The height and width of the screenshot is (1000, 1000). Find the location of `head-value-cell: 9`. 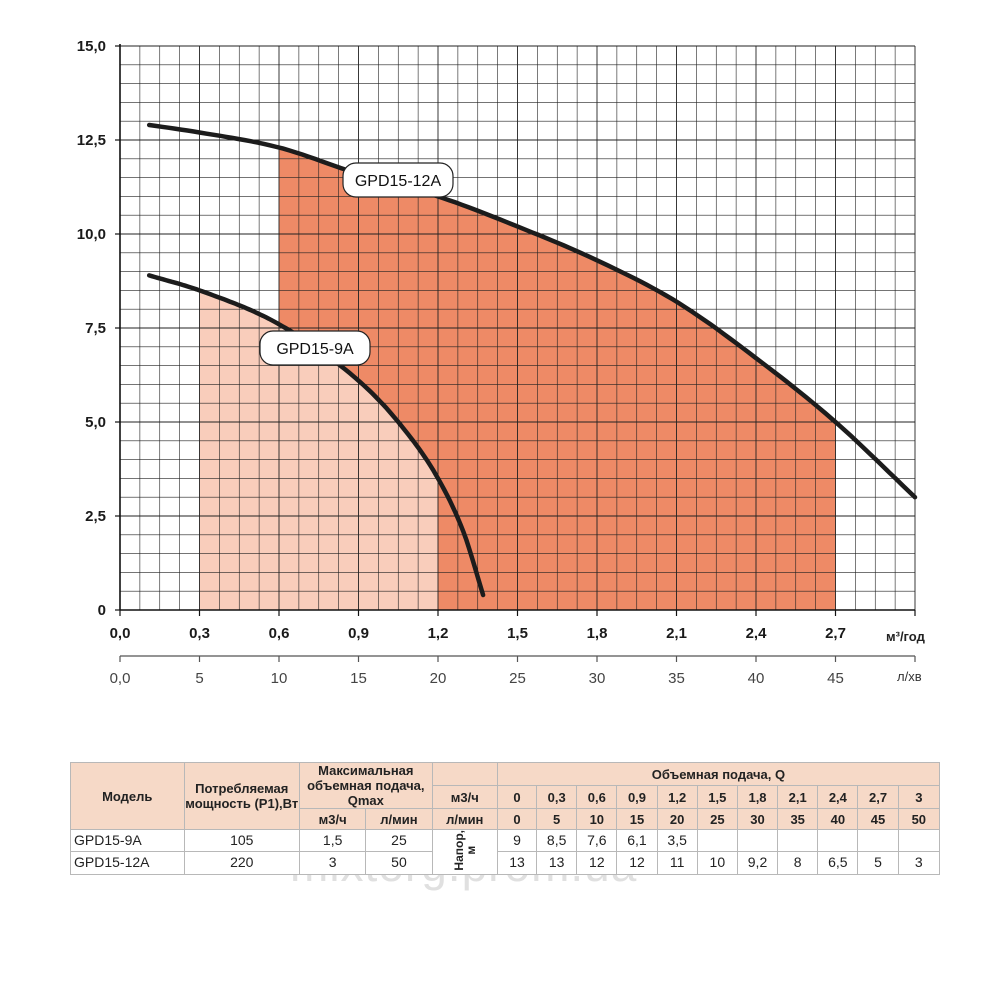

head-value-cell: 9 is located at coordinates (517, 840).